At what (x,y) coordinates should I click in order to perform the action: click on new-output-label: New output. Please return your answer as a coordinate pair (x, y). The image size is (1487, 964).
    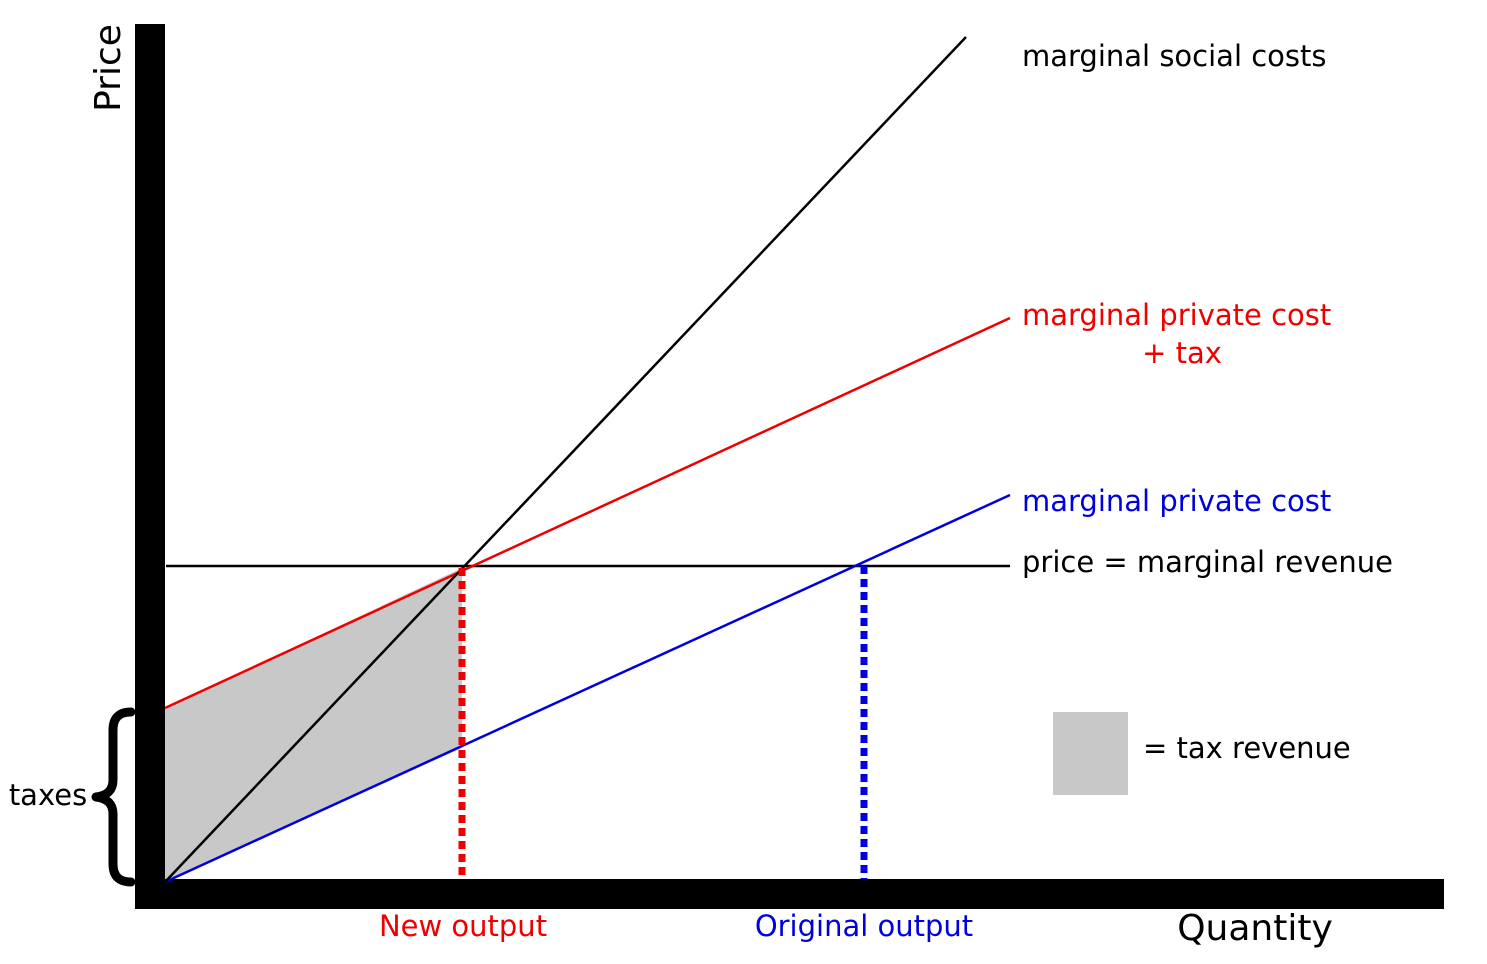
    Looking at the image, I should click on (463, 926).